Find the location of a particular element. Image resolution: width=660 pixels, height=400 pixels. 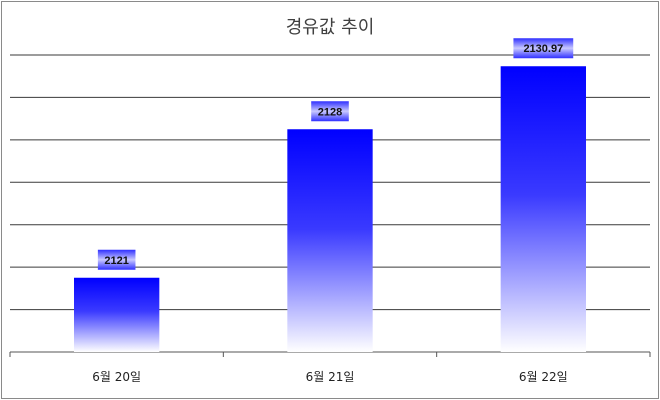

data-label: 2130.97 is located at coordinates (543, 49).